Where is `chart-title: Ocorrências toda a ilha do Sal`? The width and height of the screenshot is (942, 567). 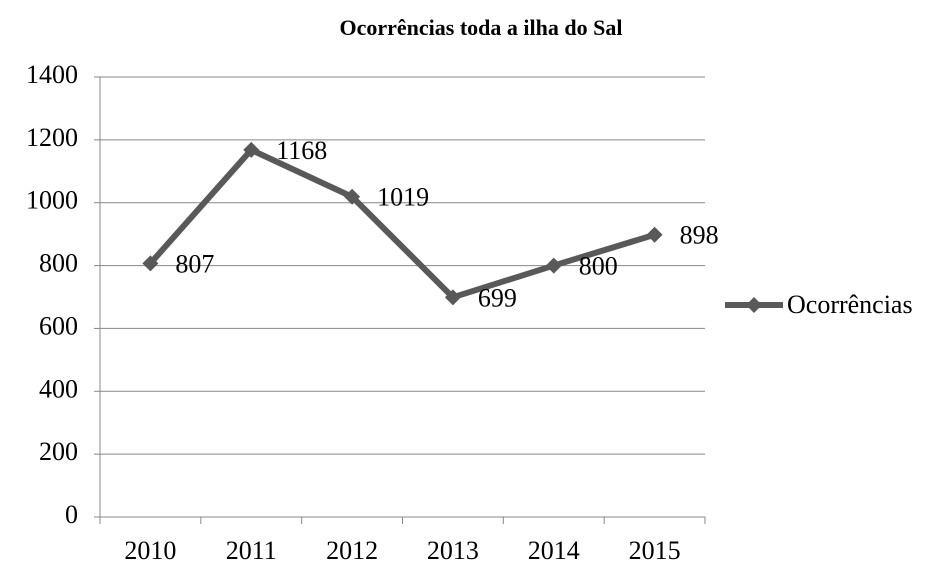 chart-title: Ocorrências toda a ilha do Sal is located at coordinates (481, 27).